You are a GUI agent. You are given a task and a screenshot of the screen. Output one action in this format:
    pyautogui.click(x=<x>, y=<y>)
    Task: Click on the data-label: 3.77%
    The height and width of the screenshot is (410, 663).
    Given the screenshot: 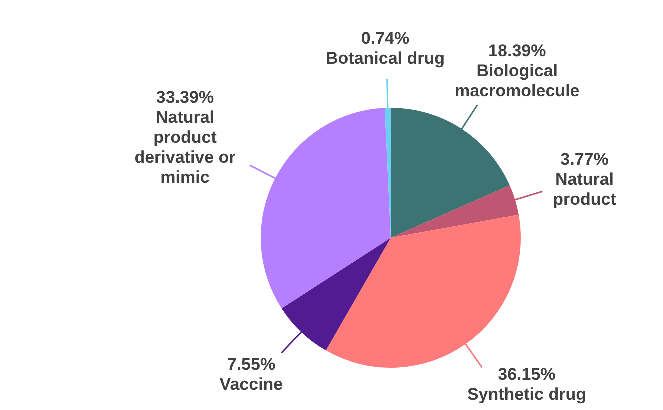 What is the action you would take?
    pyautogui.click(x=584, y=159)
    